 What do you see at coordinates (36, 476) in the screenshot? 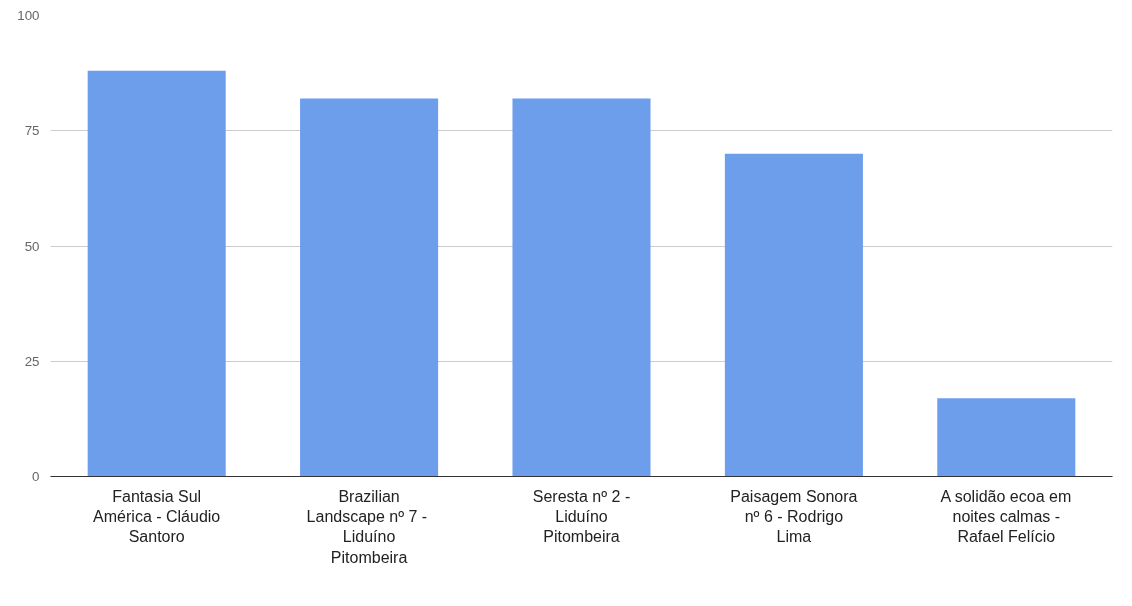
I see `y-tick-label: 0` at bounding box center [36, 476].